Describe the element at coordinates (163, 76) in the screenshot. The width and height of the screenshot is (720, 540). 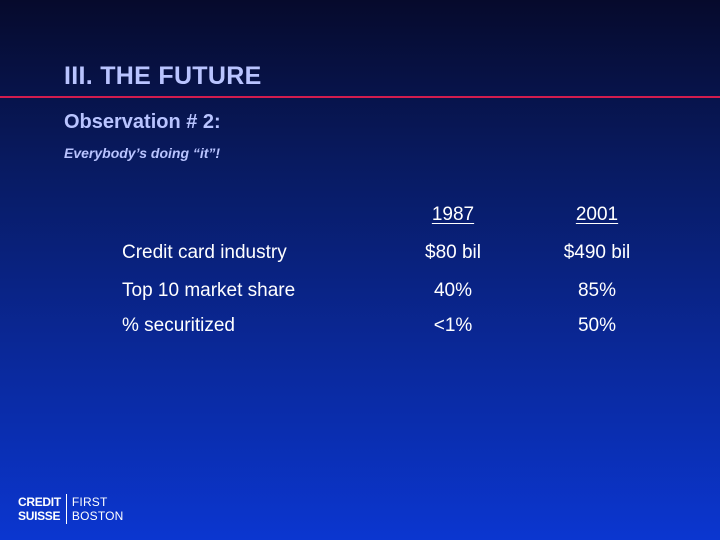
I see `slide-title: III. THE FUTURE` at that location.